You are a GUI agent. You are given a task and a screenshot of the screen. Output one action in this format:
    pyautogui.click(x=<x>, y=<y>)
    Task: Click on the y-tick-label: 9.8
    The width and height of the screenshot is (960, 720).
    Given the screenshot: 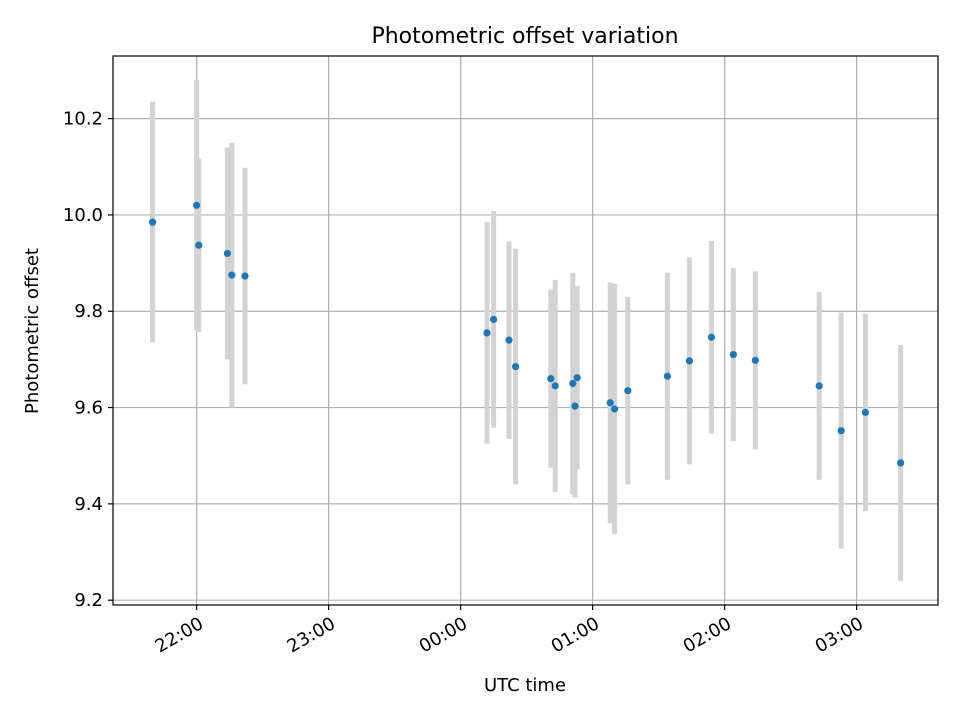 What is the action you would take?
    pyautogui.click(x=88, y=311)
    